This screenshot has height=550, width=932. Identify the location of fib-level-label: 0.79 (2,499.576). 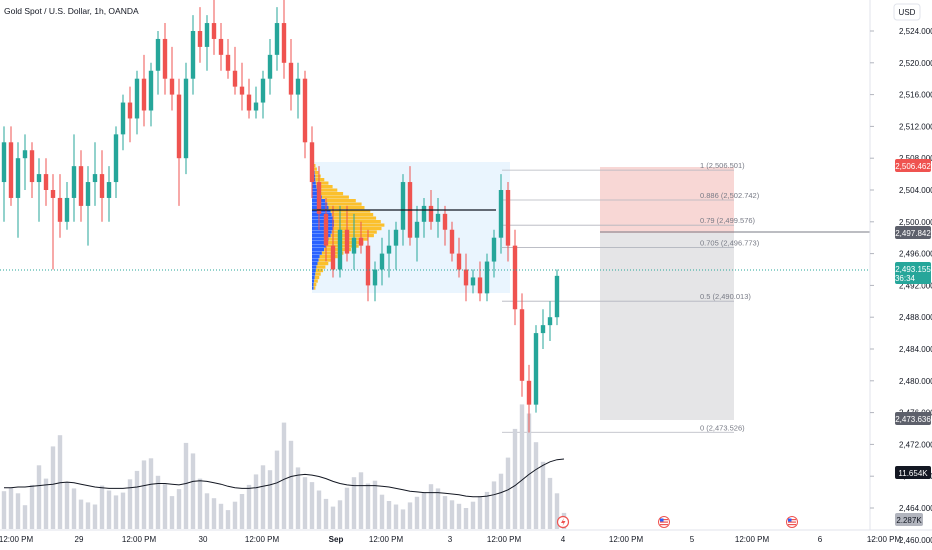
(728, 220).